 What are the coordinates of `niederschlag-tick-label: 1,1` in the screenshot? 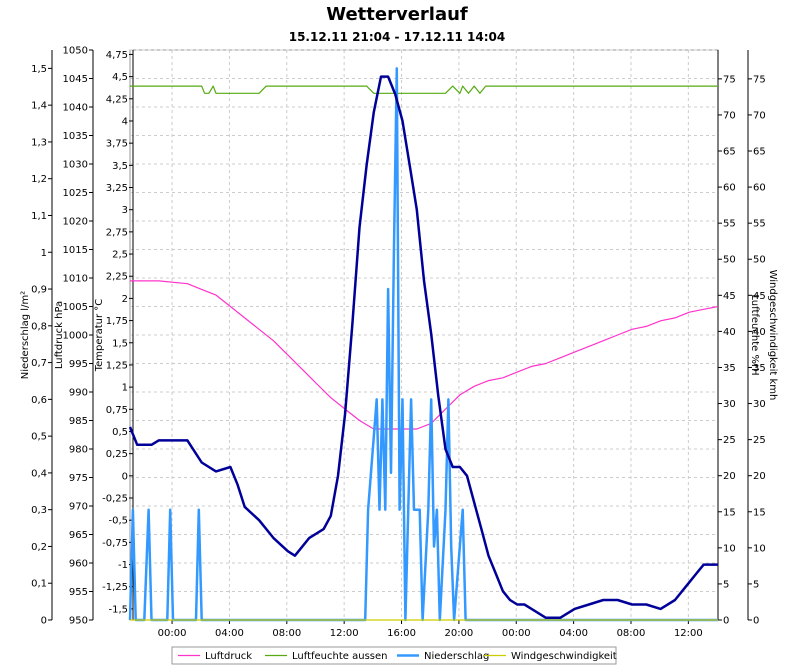 It's located at (39, 216).